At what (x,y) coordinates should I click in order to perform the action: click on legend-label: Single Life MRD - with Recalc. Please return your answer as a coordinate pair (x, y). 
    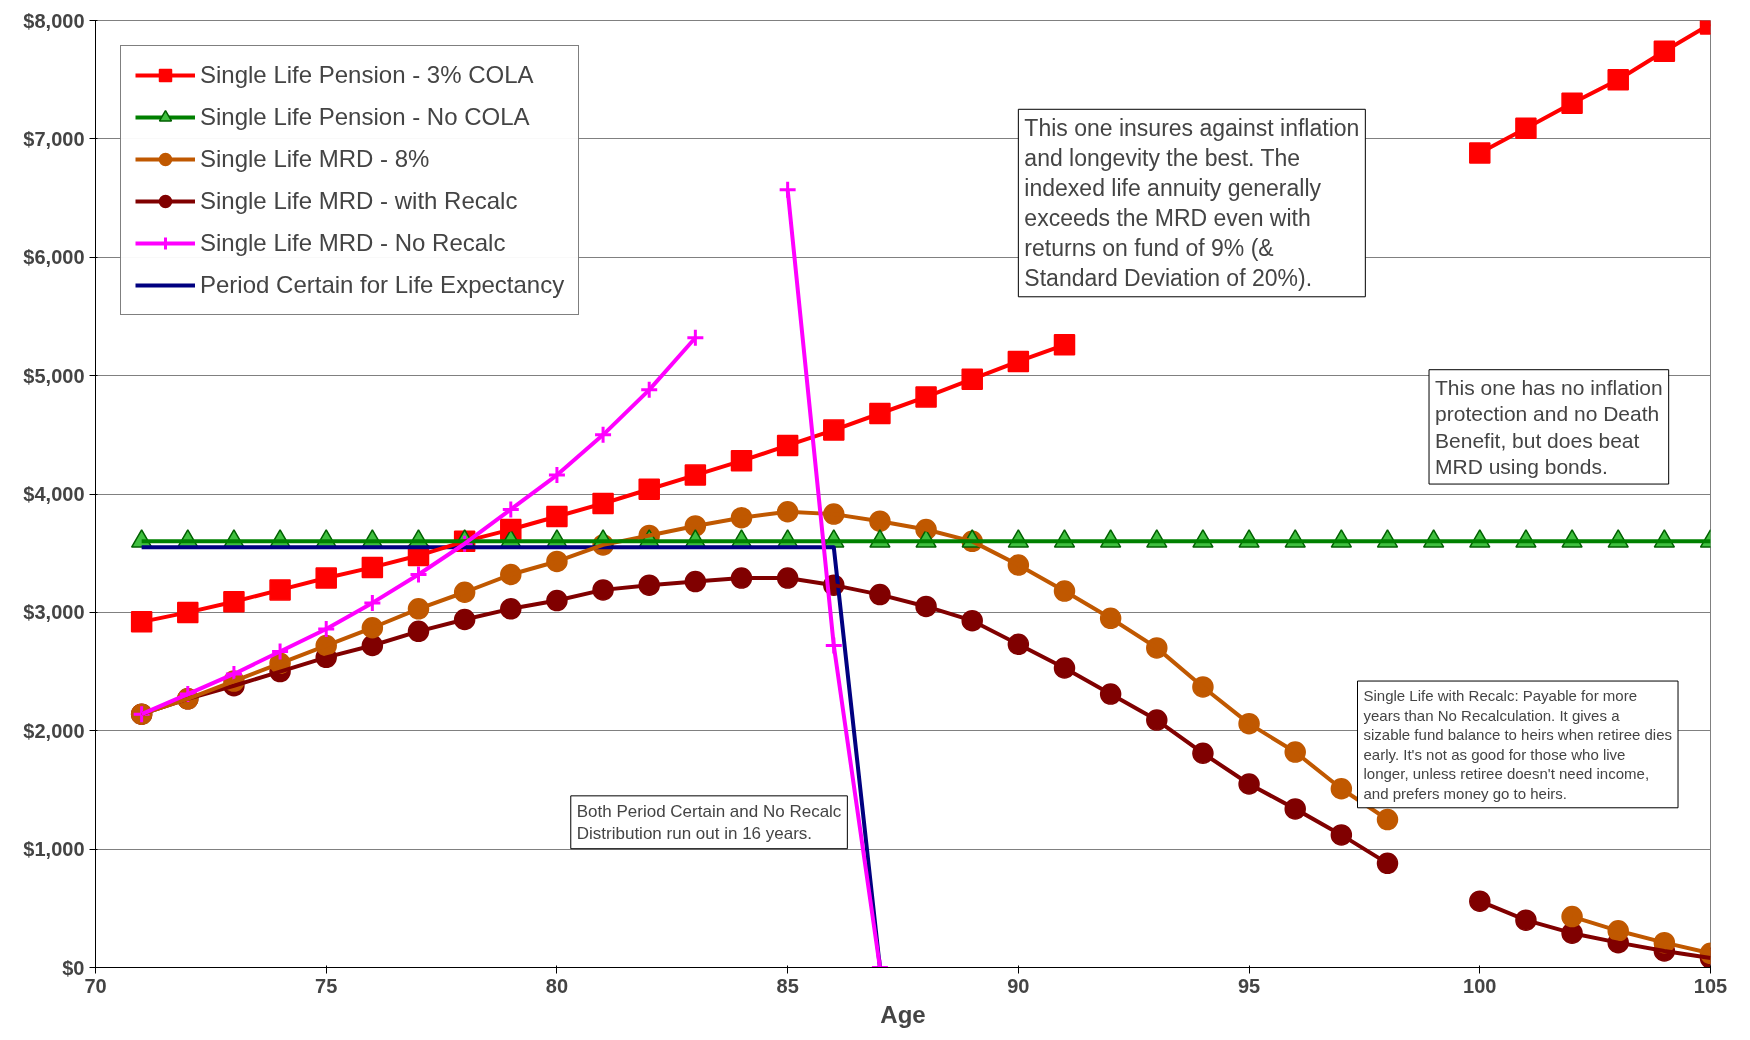
    Looking at the image, I should click on (359, 201).